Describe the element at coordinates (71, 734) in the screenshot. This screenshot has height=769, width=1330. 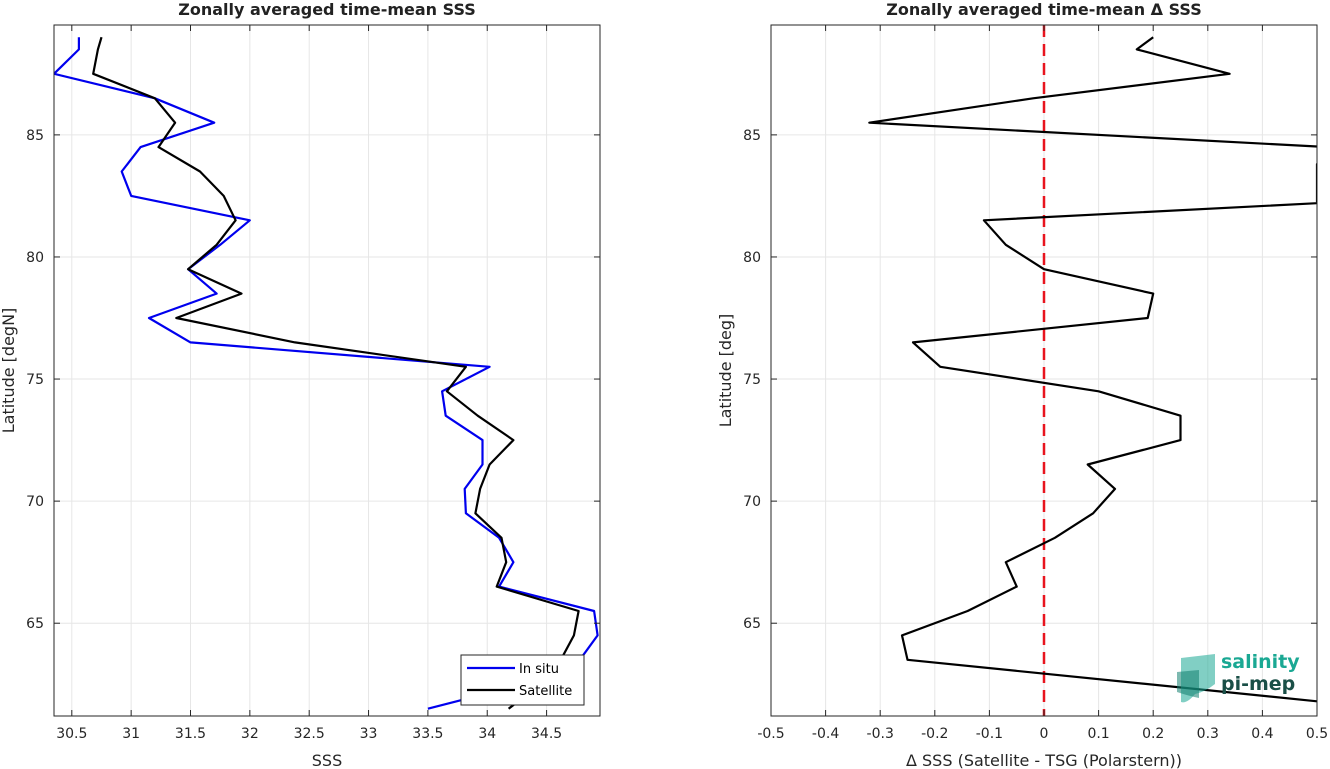
I see `x-tick-label: 30.5` at that location.